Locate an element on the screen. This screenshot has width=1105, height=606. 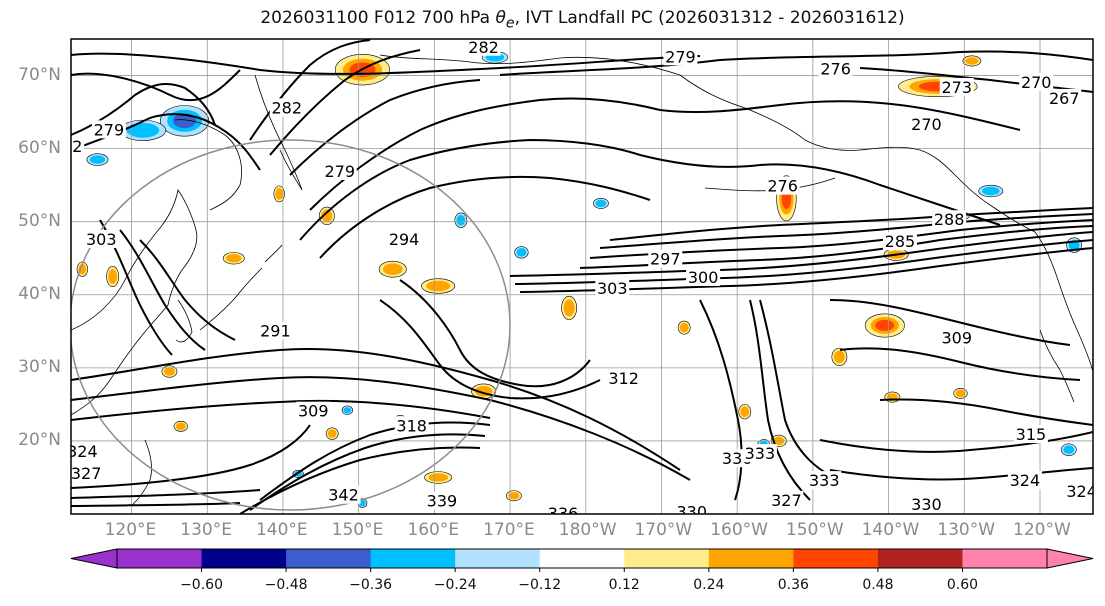
longitude-label: 140°W is located at coordinates (890, 530).